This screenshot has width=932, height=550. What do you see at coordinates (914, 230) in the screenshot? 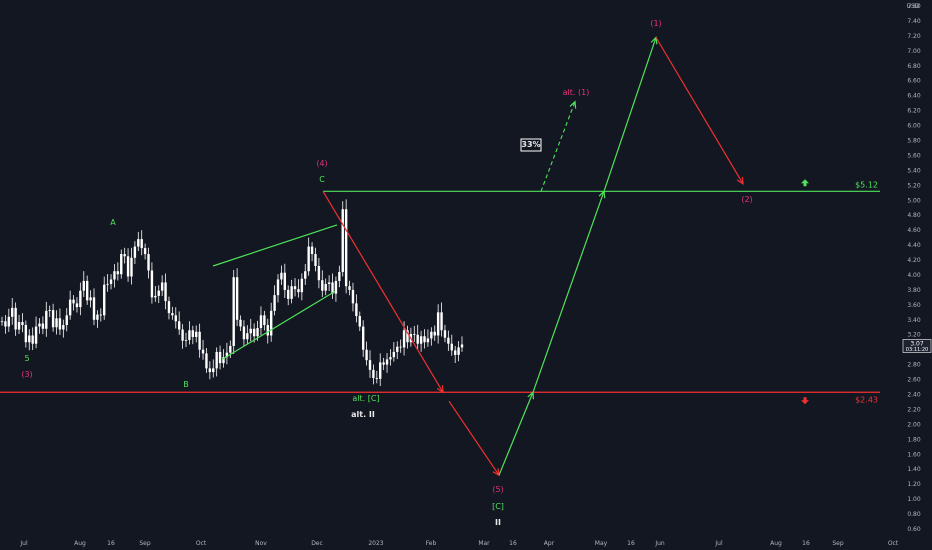
I see `y-tick-label: 4.60` at bounding box center [914, 230].